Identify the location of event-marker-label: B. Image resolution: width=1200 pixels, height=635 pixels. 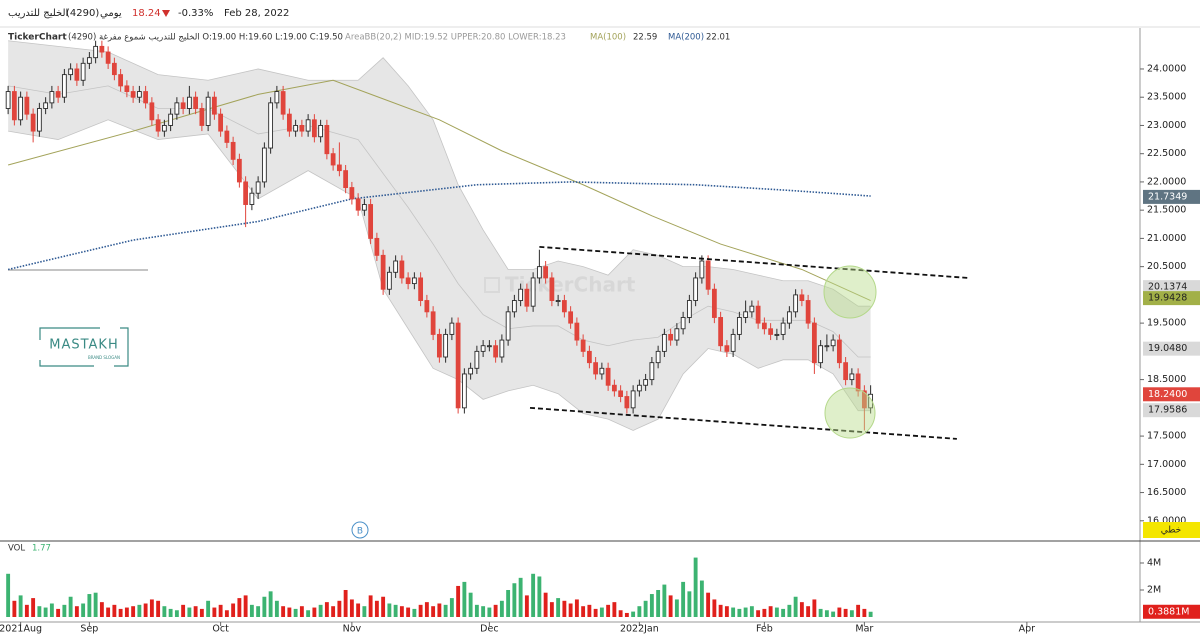
(360, 532).